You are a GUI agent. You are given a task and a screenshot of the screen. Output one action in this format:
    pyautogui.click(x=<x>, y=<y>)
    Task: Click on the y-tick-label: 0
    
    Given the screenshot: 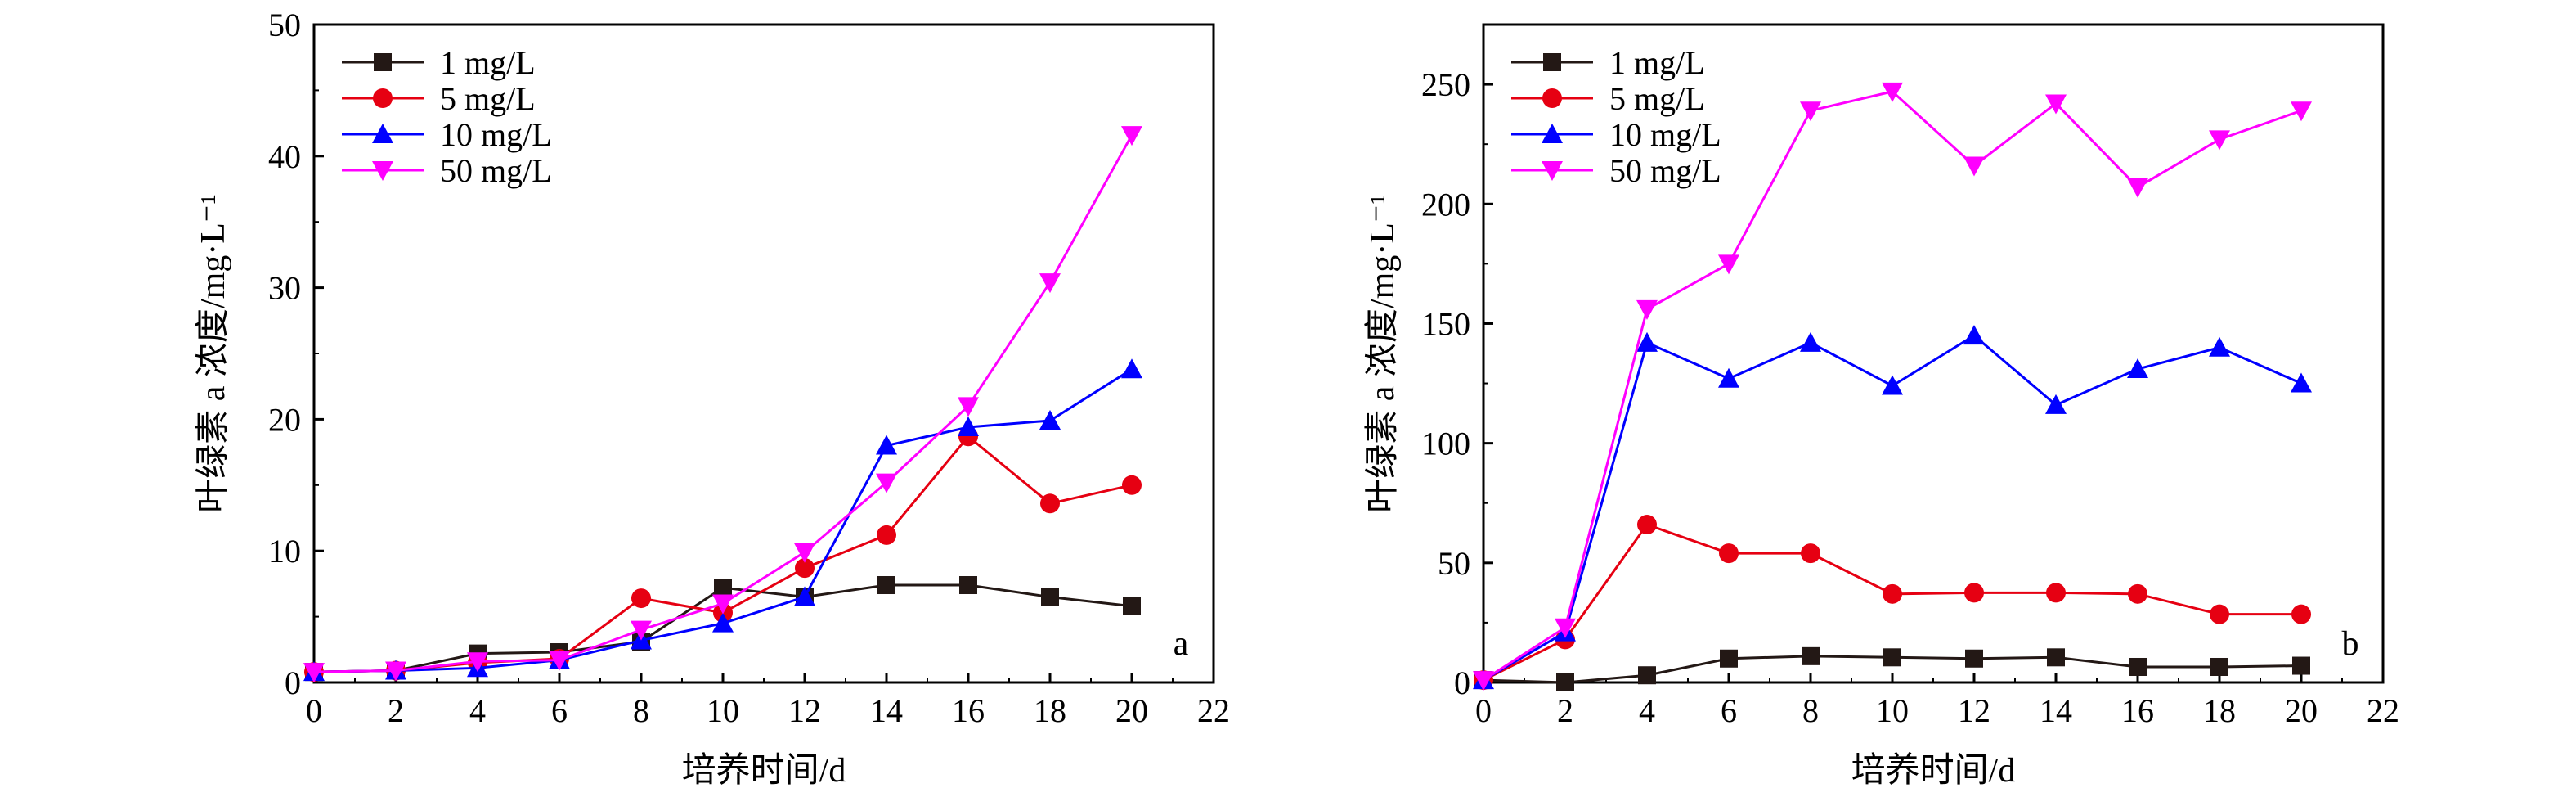 What is the action you would take?
    pyautogui.click(x=1462, y=682)
    